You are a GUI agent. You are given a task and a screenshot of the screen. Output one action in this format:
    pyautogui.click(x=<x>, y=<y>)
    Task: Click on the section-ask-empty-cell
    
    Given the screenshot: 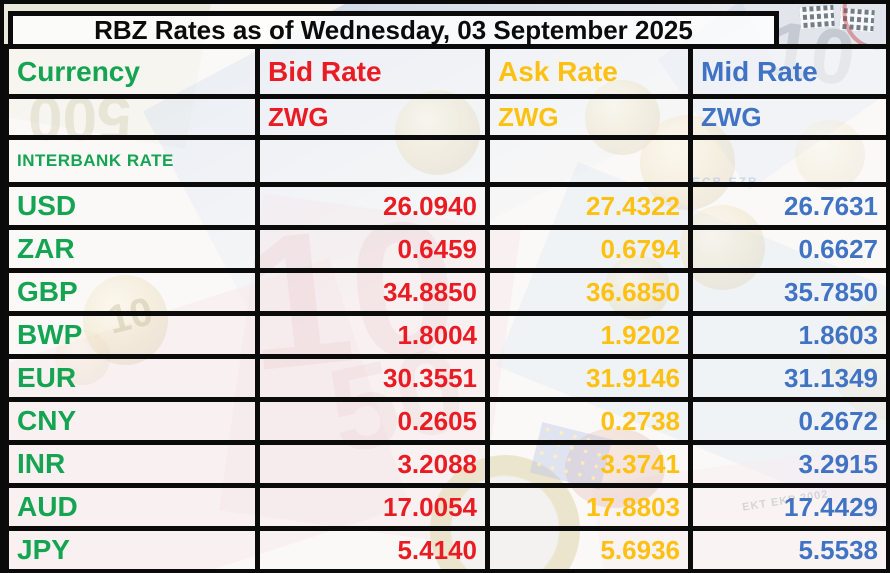 What is the action you would take?
    pyautogui.click(x=589, y=161)
    